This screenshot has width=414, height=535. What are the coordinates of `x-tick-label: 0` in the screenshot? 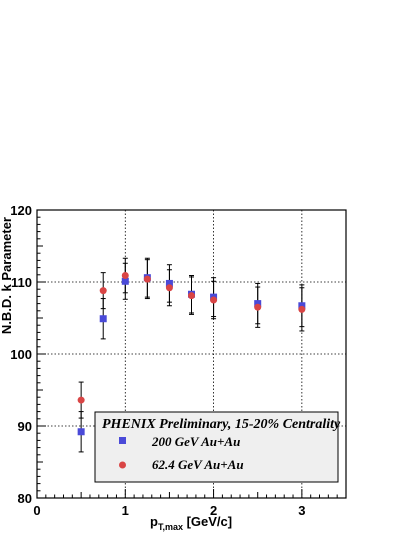 It's located at (36, 510).